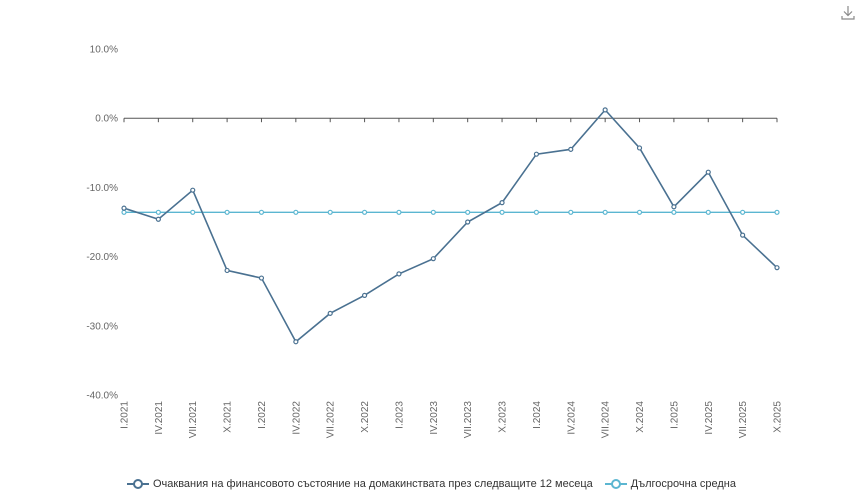  Describe the element at coordinates (228, 417) in the screenshot. I see `x-tick-label: X.2021` at that location.